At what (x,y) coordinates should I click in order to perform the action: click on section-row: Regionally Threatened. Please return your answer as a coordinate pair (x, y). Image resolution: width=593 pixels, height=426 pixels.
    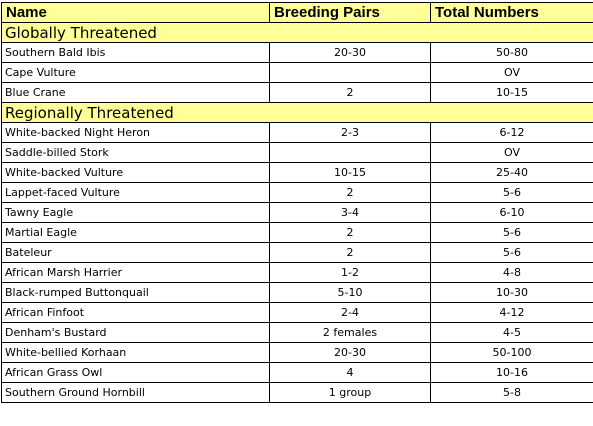
    Looking at the image, I should click on (297, 112).